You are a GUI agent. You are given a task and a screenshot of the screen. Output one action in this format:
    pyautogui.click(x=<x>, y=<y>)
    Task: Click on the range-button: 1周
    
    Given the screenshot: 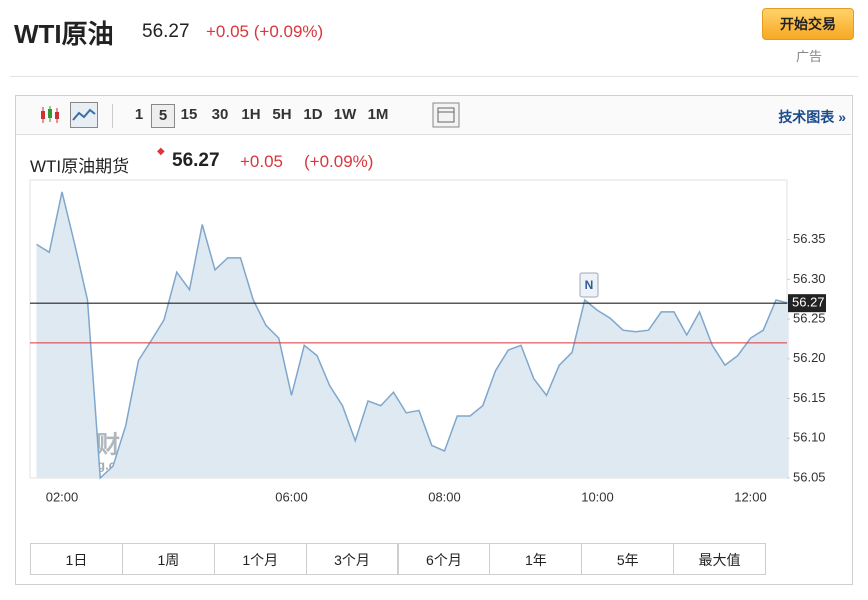 What is the action you would take?
    pyautogui.click(x=168, y=559)
    